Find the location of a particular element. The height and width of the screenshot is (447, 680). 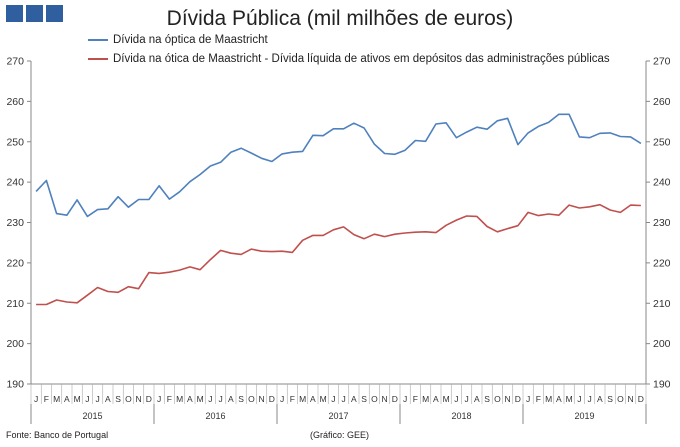

y-tick-label: 210 is located at coordinates (15, 304).